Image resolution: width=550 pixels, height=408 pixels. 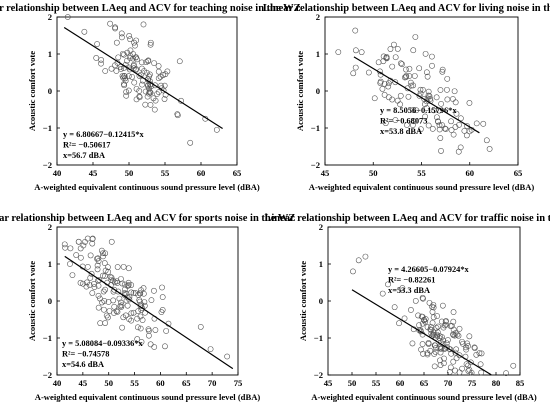 What do you see at coordinates (50, 227) in the screenshot?
I see `y-tick-label: 2` at bounding box center [50, 227].